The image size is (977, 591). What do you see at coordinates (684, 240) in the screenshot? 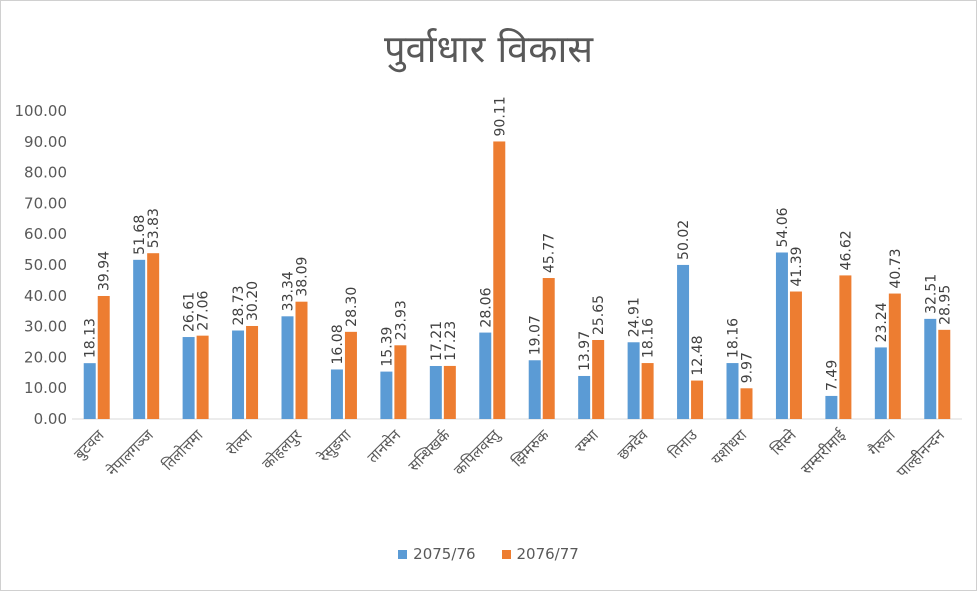
I see `data-label: 50.02` at bounding box center [684, 240].